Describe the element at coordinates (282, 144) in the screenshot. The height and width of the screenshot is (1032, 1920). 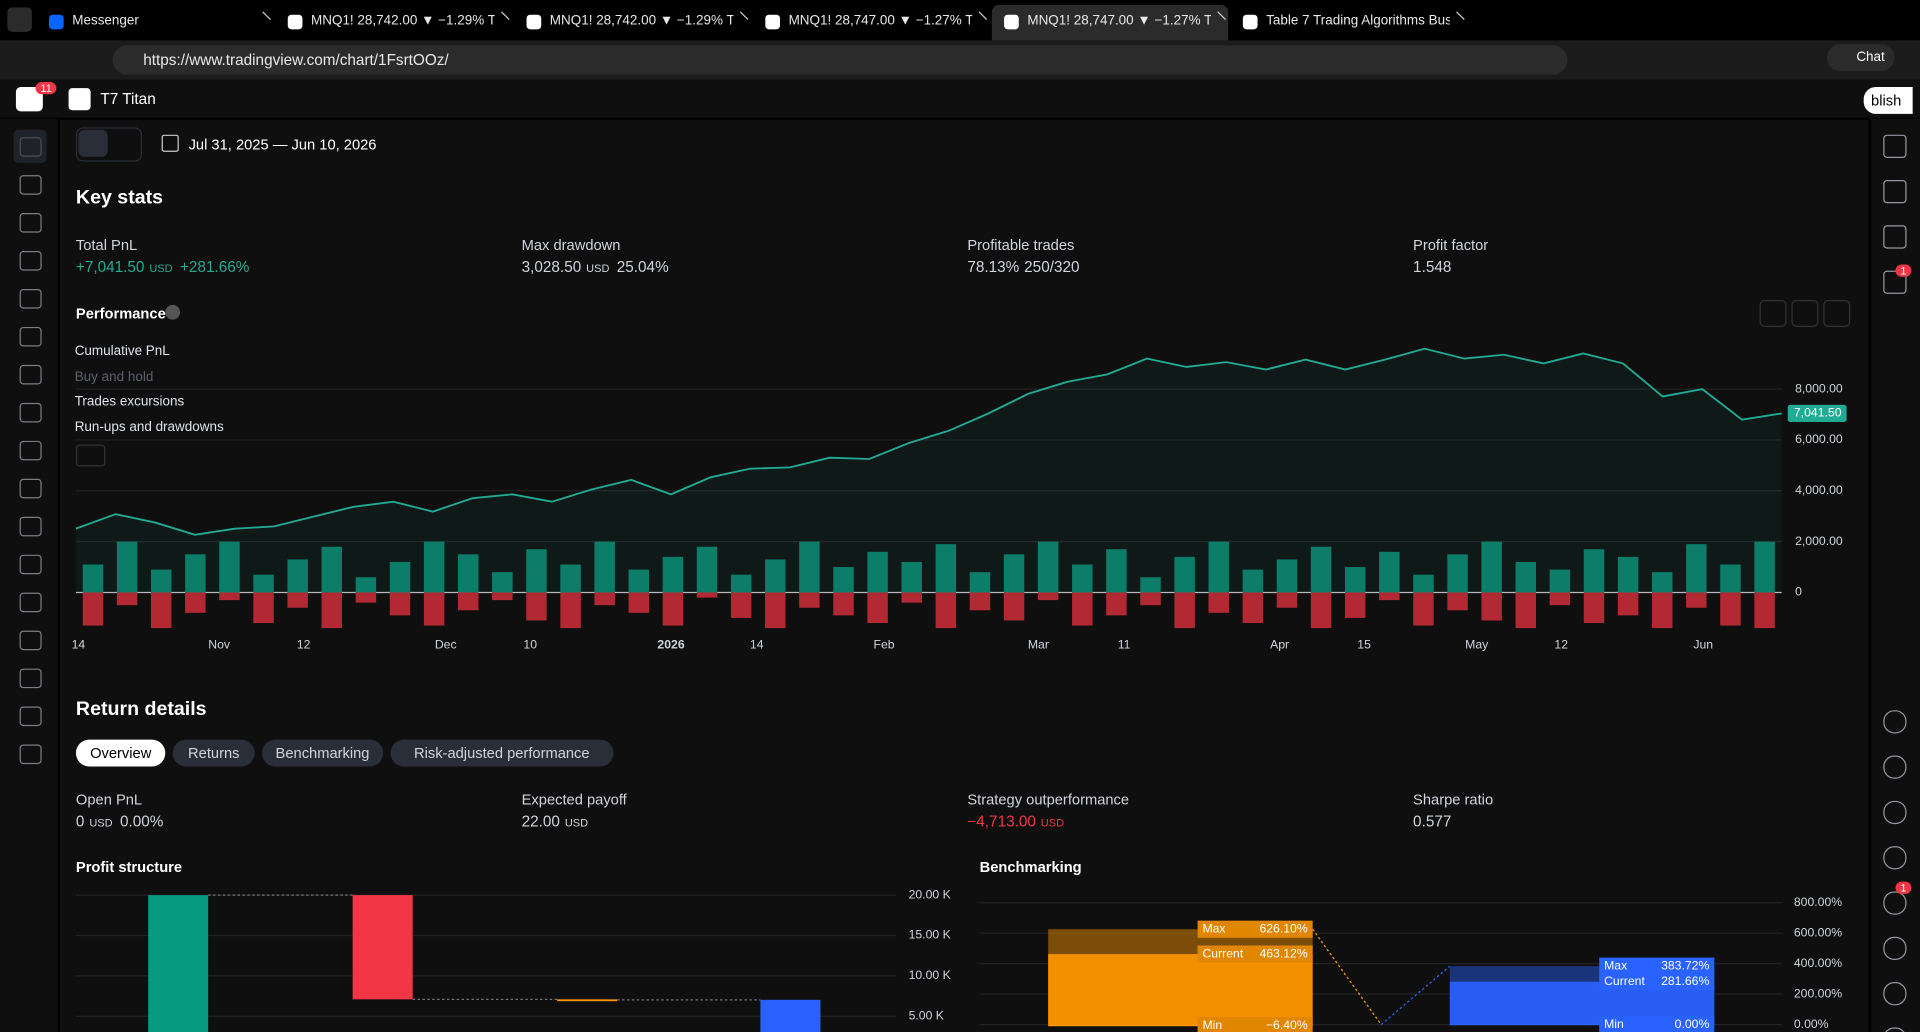
I see `date-range: Jul 31, 2025 — Jun 10, 2026` at that location.